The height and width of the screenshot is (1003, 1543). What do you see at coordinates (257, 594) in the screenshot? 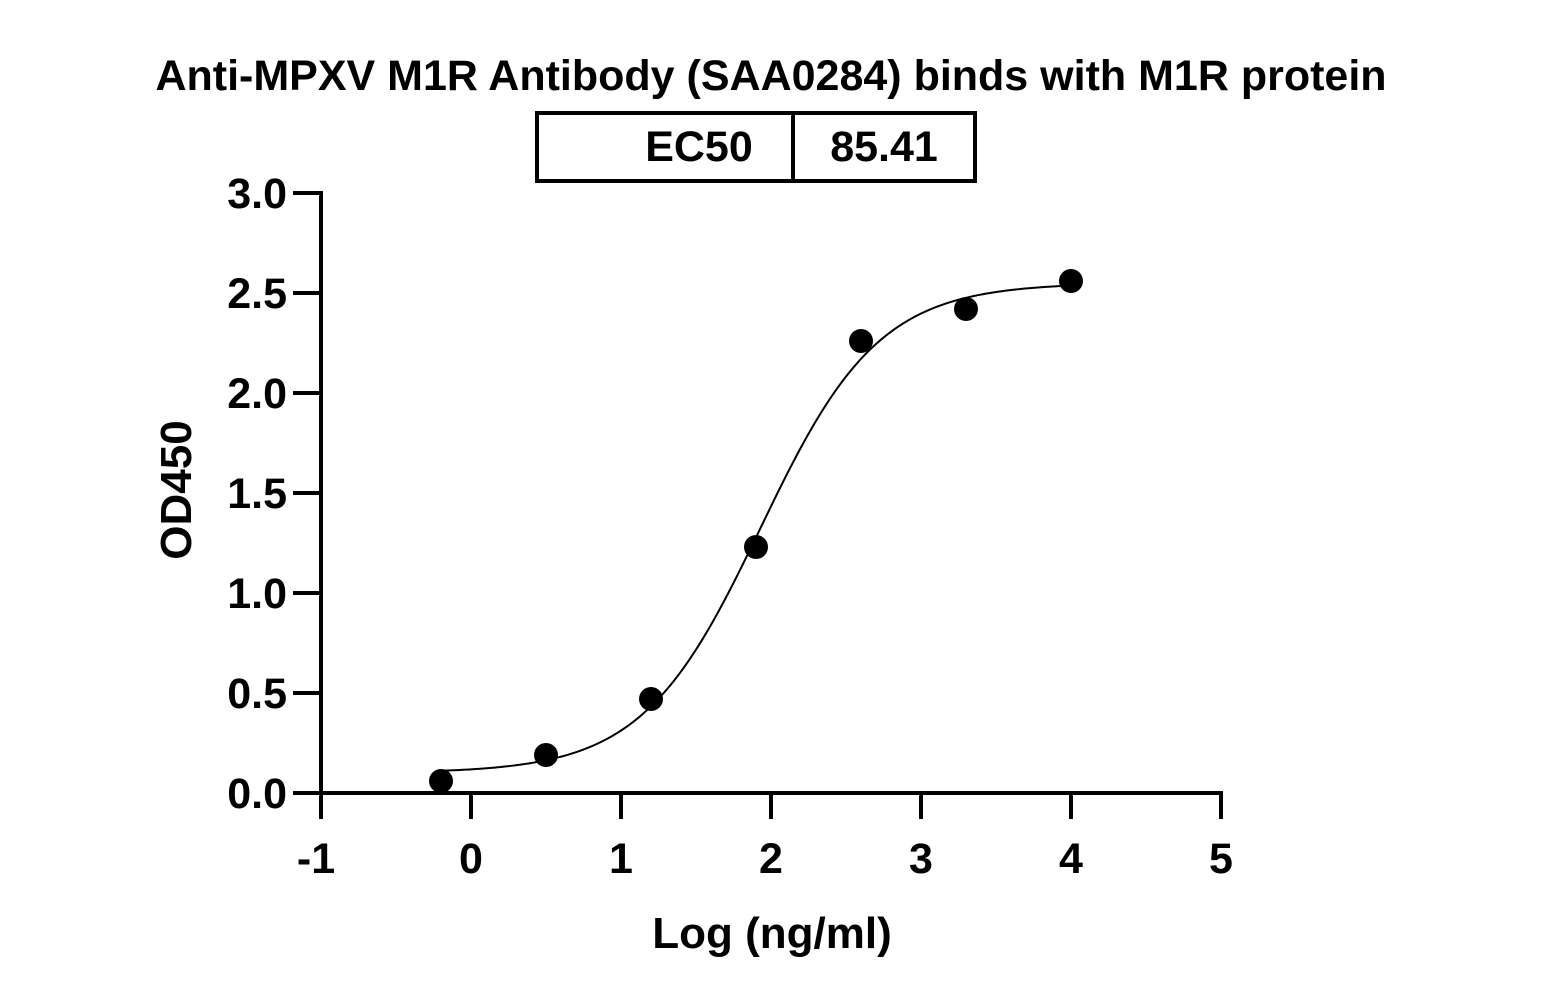
I see `y-tick-label: 1.0` at bounding box center [257, 594].